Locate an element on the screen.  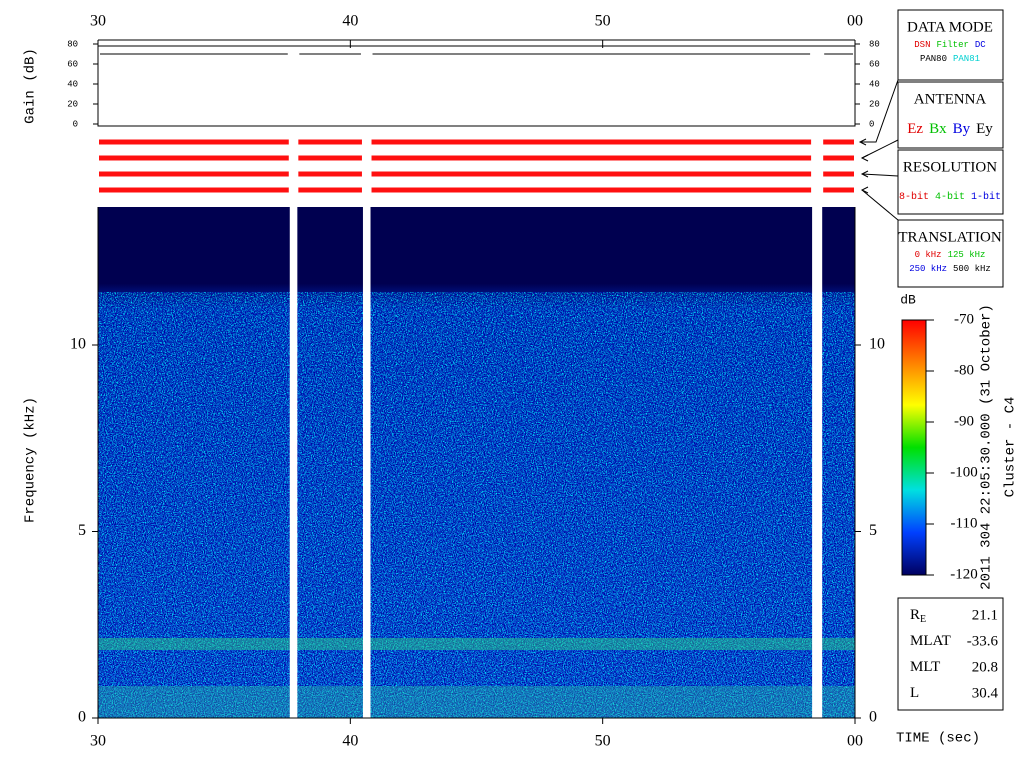
position-label: RE is located at coordinates (918, 616).